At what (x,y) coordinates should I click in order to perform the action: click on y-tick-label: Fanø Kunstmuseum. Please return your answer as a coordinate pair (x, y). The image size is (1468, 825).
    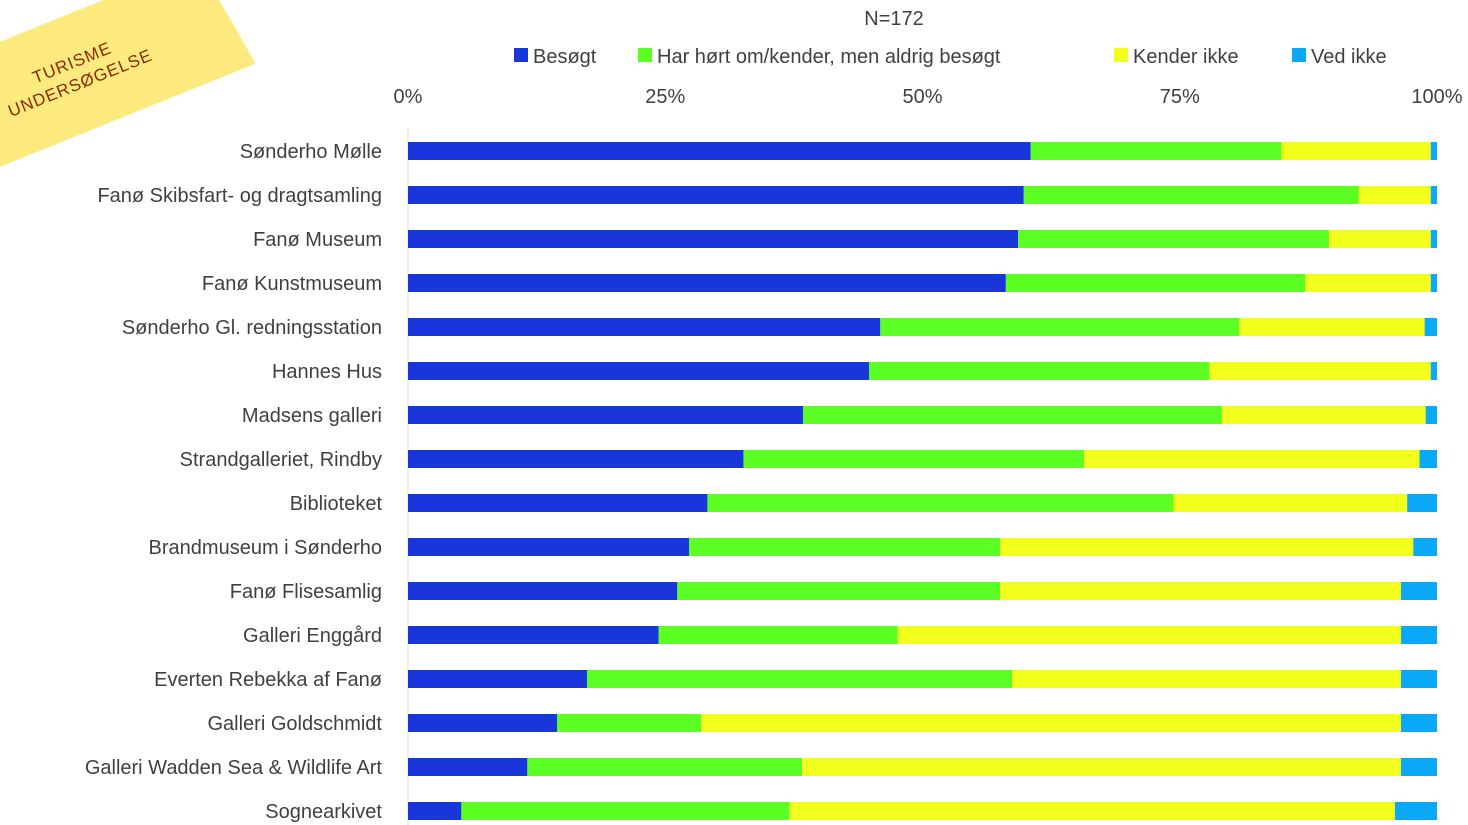
    Looking at the image, I should click on (292, 284).